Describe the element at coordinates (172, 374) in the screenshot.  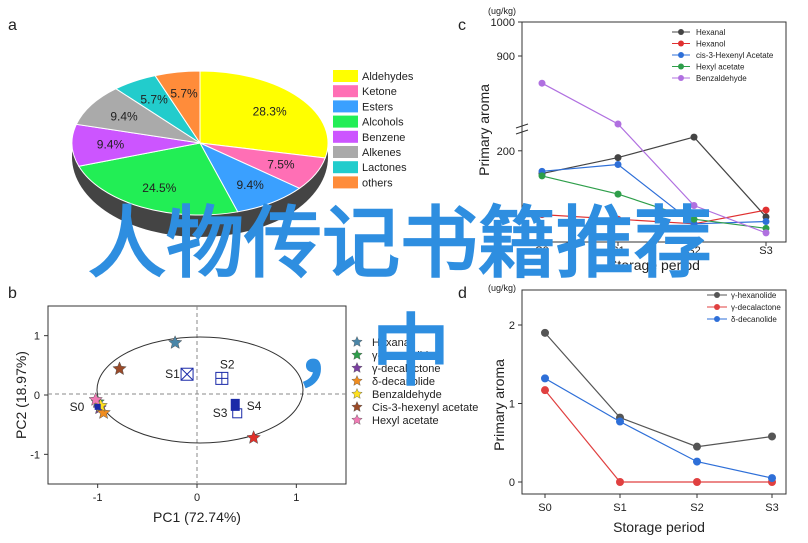
I see `pca-sample-label-1: S1` at that location.